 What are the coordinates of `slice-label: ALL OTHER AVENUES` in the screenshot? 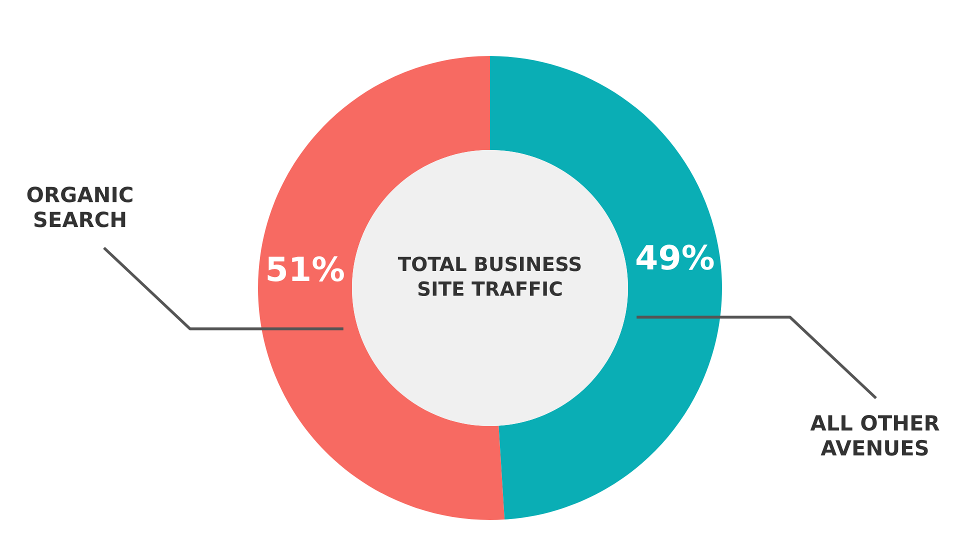 It's located at (875, 435).